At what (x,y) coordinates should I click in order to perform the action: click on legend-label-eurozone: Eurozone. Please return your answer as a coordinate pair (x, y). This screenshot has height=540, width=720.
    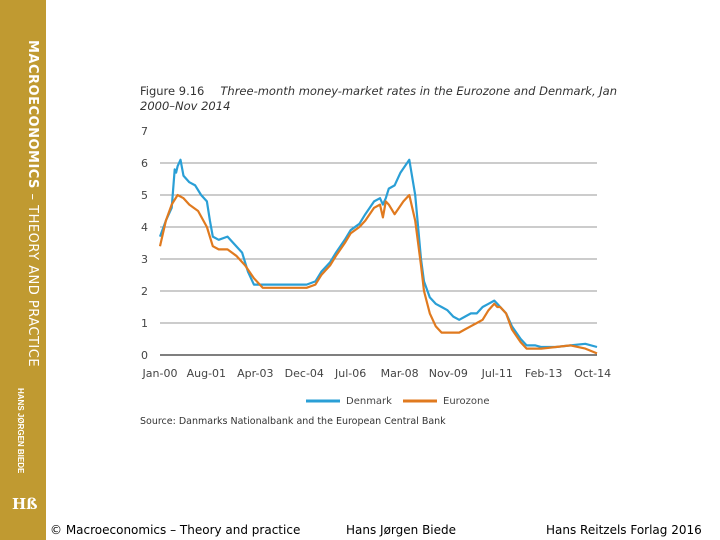
    Looking at the image, I should click on (466, 401).